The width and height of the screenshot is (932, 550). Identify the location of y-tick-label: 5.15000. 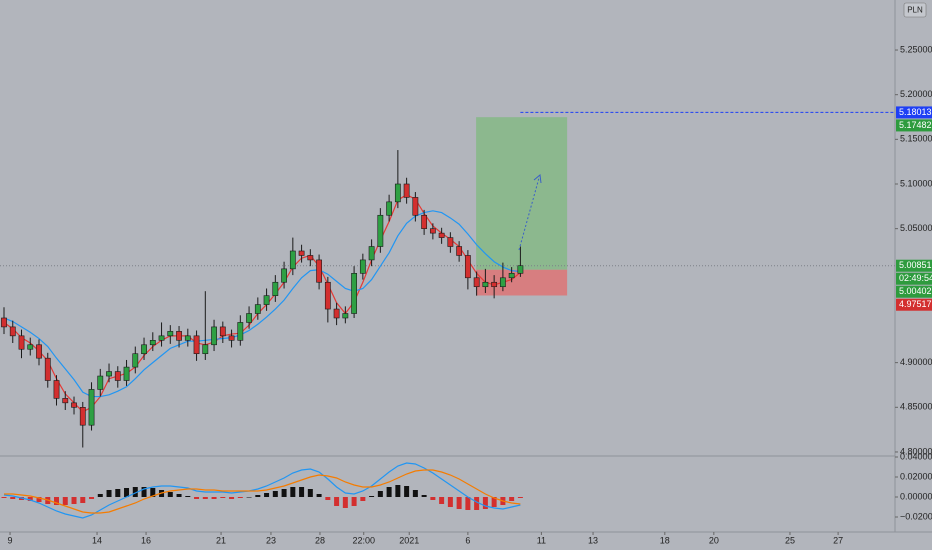
(916, 139).